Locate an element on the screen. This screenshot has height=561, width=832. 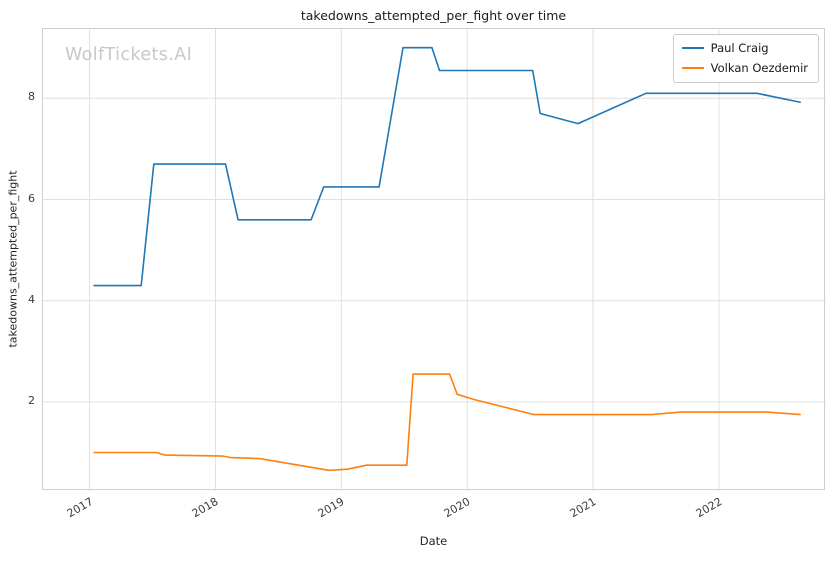
x-tick-label: 2017 is located at coordinates (80, 508).